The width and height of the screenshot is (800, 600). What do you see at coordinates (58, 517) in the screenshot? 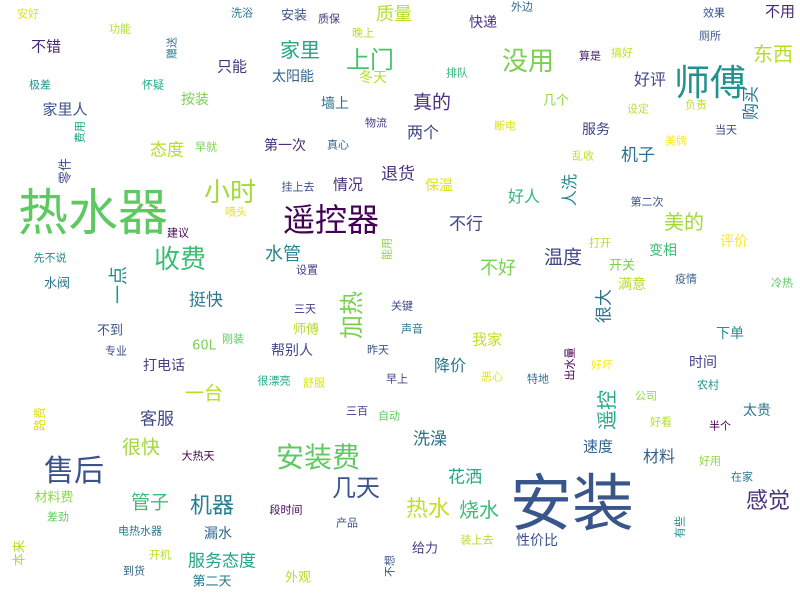
I see `word: 差劲` at bounding box center [58, 517].